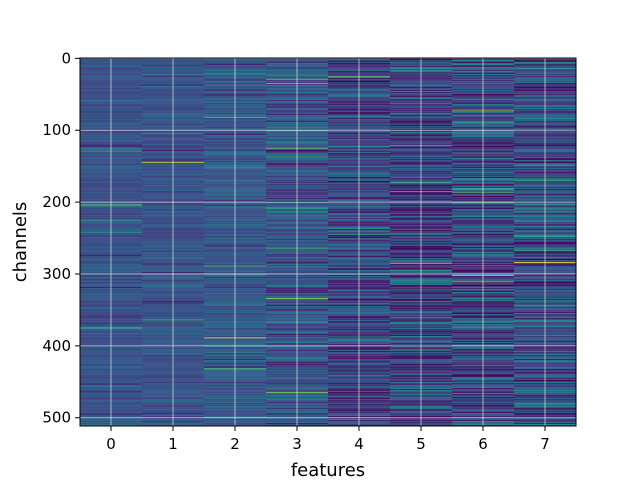 Image resolution: width=640 pixels, height=480 pixels. Describe the element at coordinates (545, 444) in the screenshot. I see `x-tick-label: 7` at that location.